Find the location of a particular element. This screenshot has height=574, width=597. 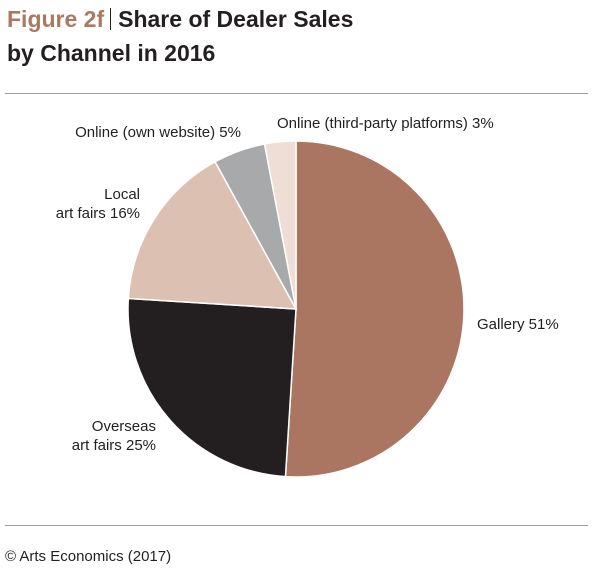

pie-slice-online-third-party-platforms is located at coordinates (280, 225).